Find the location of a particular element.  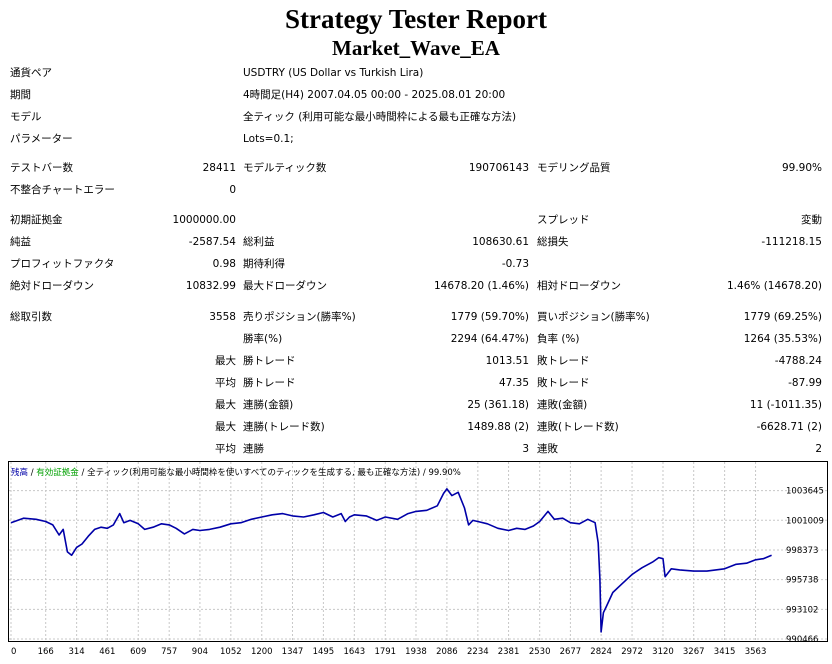

model-value: 全ティック (利用可能な最小時間枠による最も正確な方法) is located at coordinates (380, 117).